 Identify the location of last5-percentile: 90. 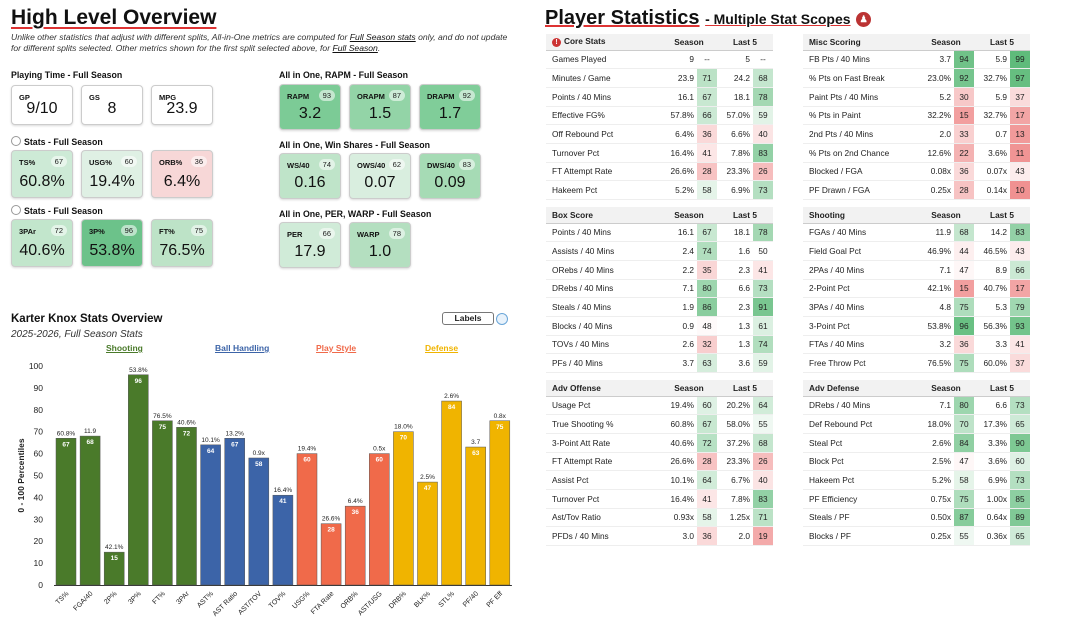
(1020, 443).